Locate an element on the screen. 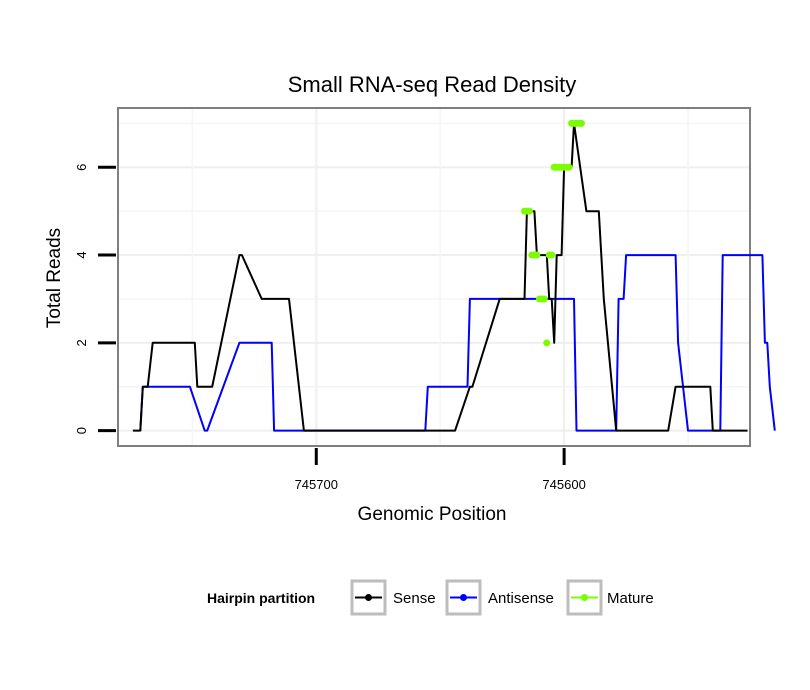  mature-series is located at coordinates (552, 233).